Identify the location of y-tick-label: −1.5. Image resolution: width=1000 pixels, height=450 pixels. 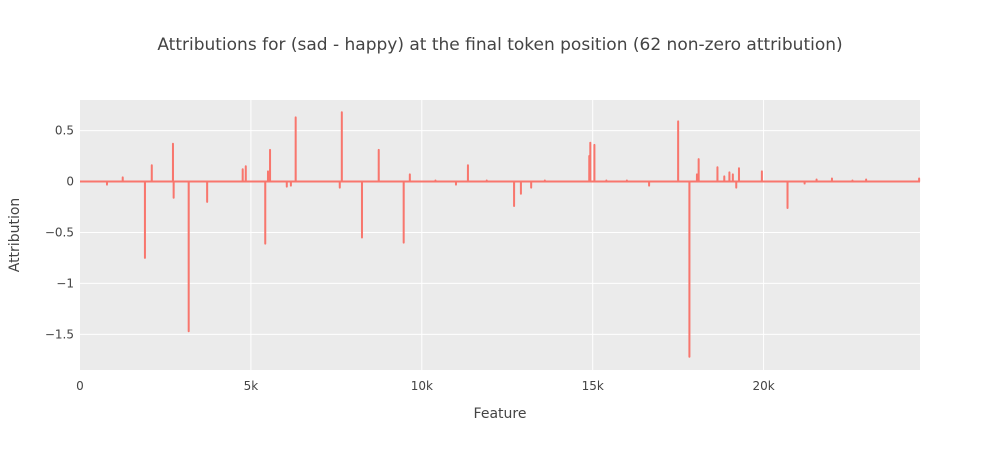
(59, 334).